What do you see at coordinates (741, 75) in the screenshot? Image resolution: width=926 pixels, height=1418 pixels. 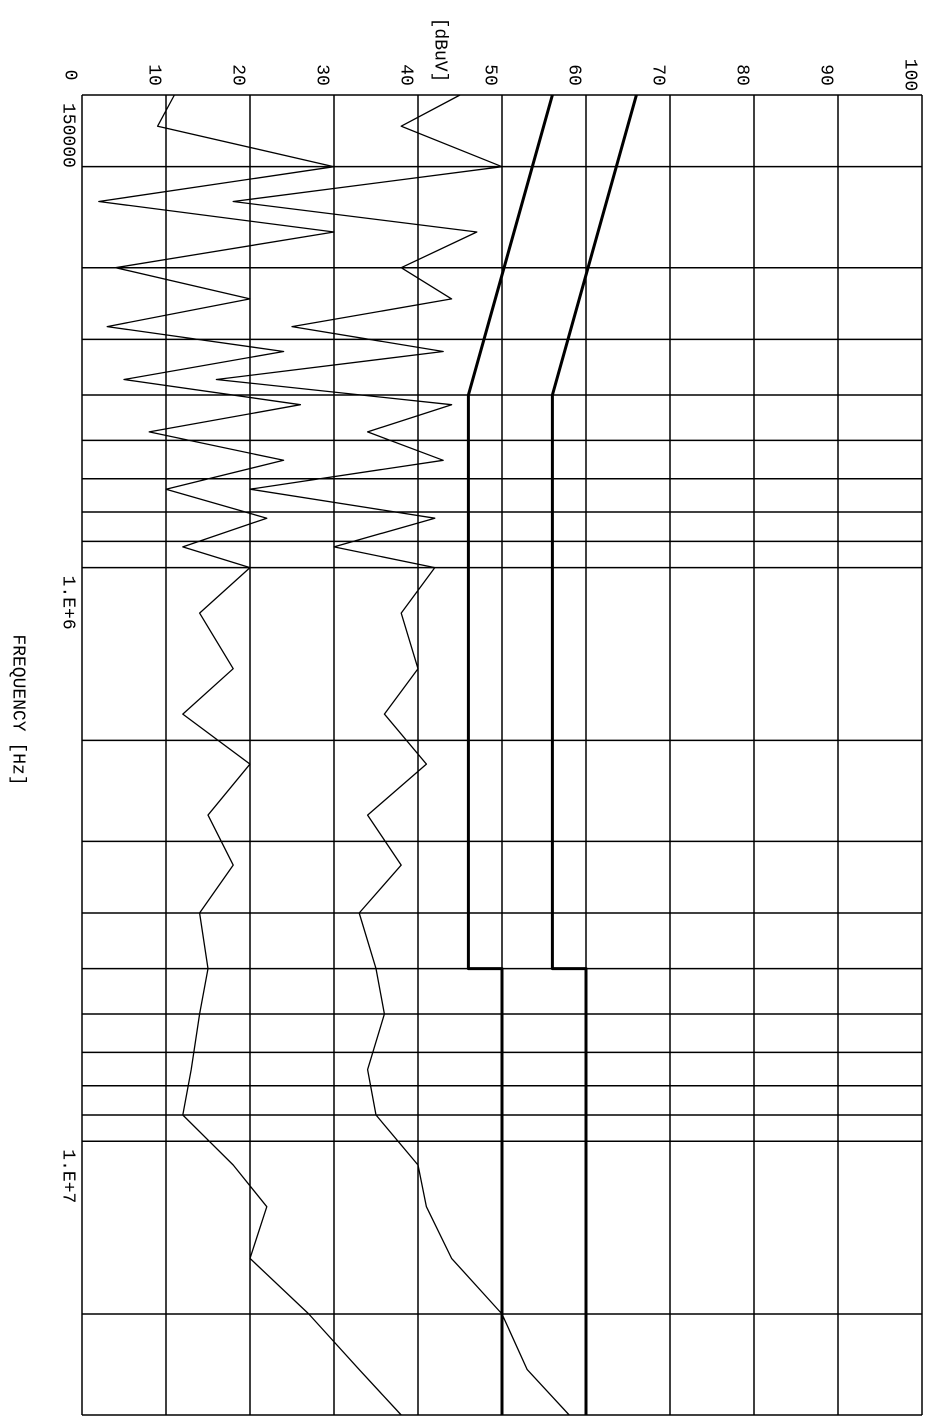 I see `y-tick-label: 80` at bounding box center [741, 75].